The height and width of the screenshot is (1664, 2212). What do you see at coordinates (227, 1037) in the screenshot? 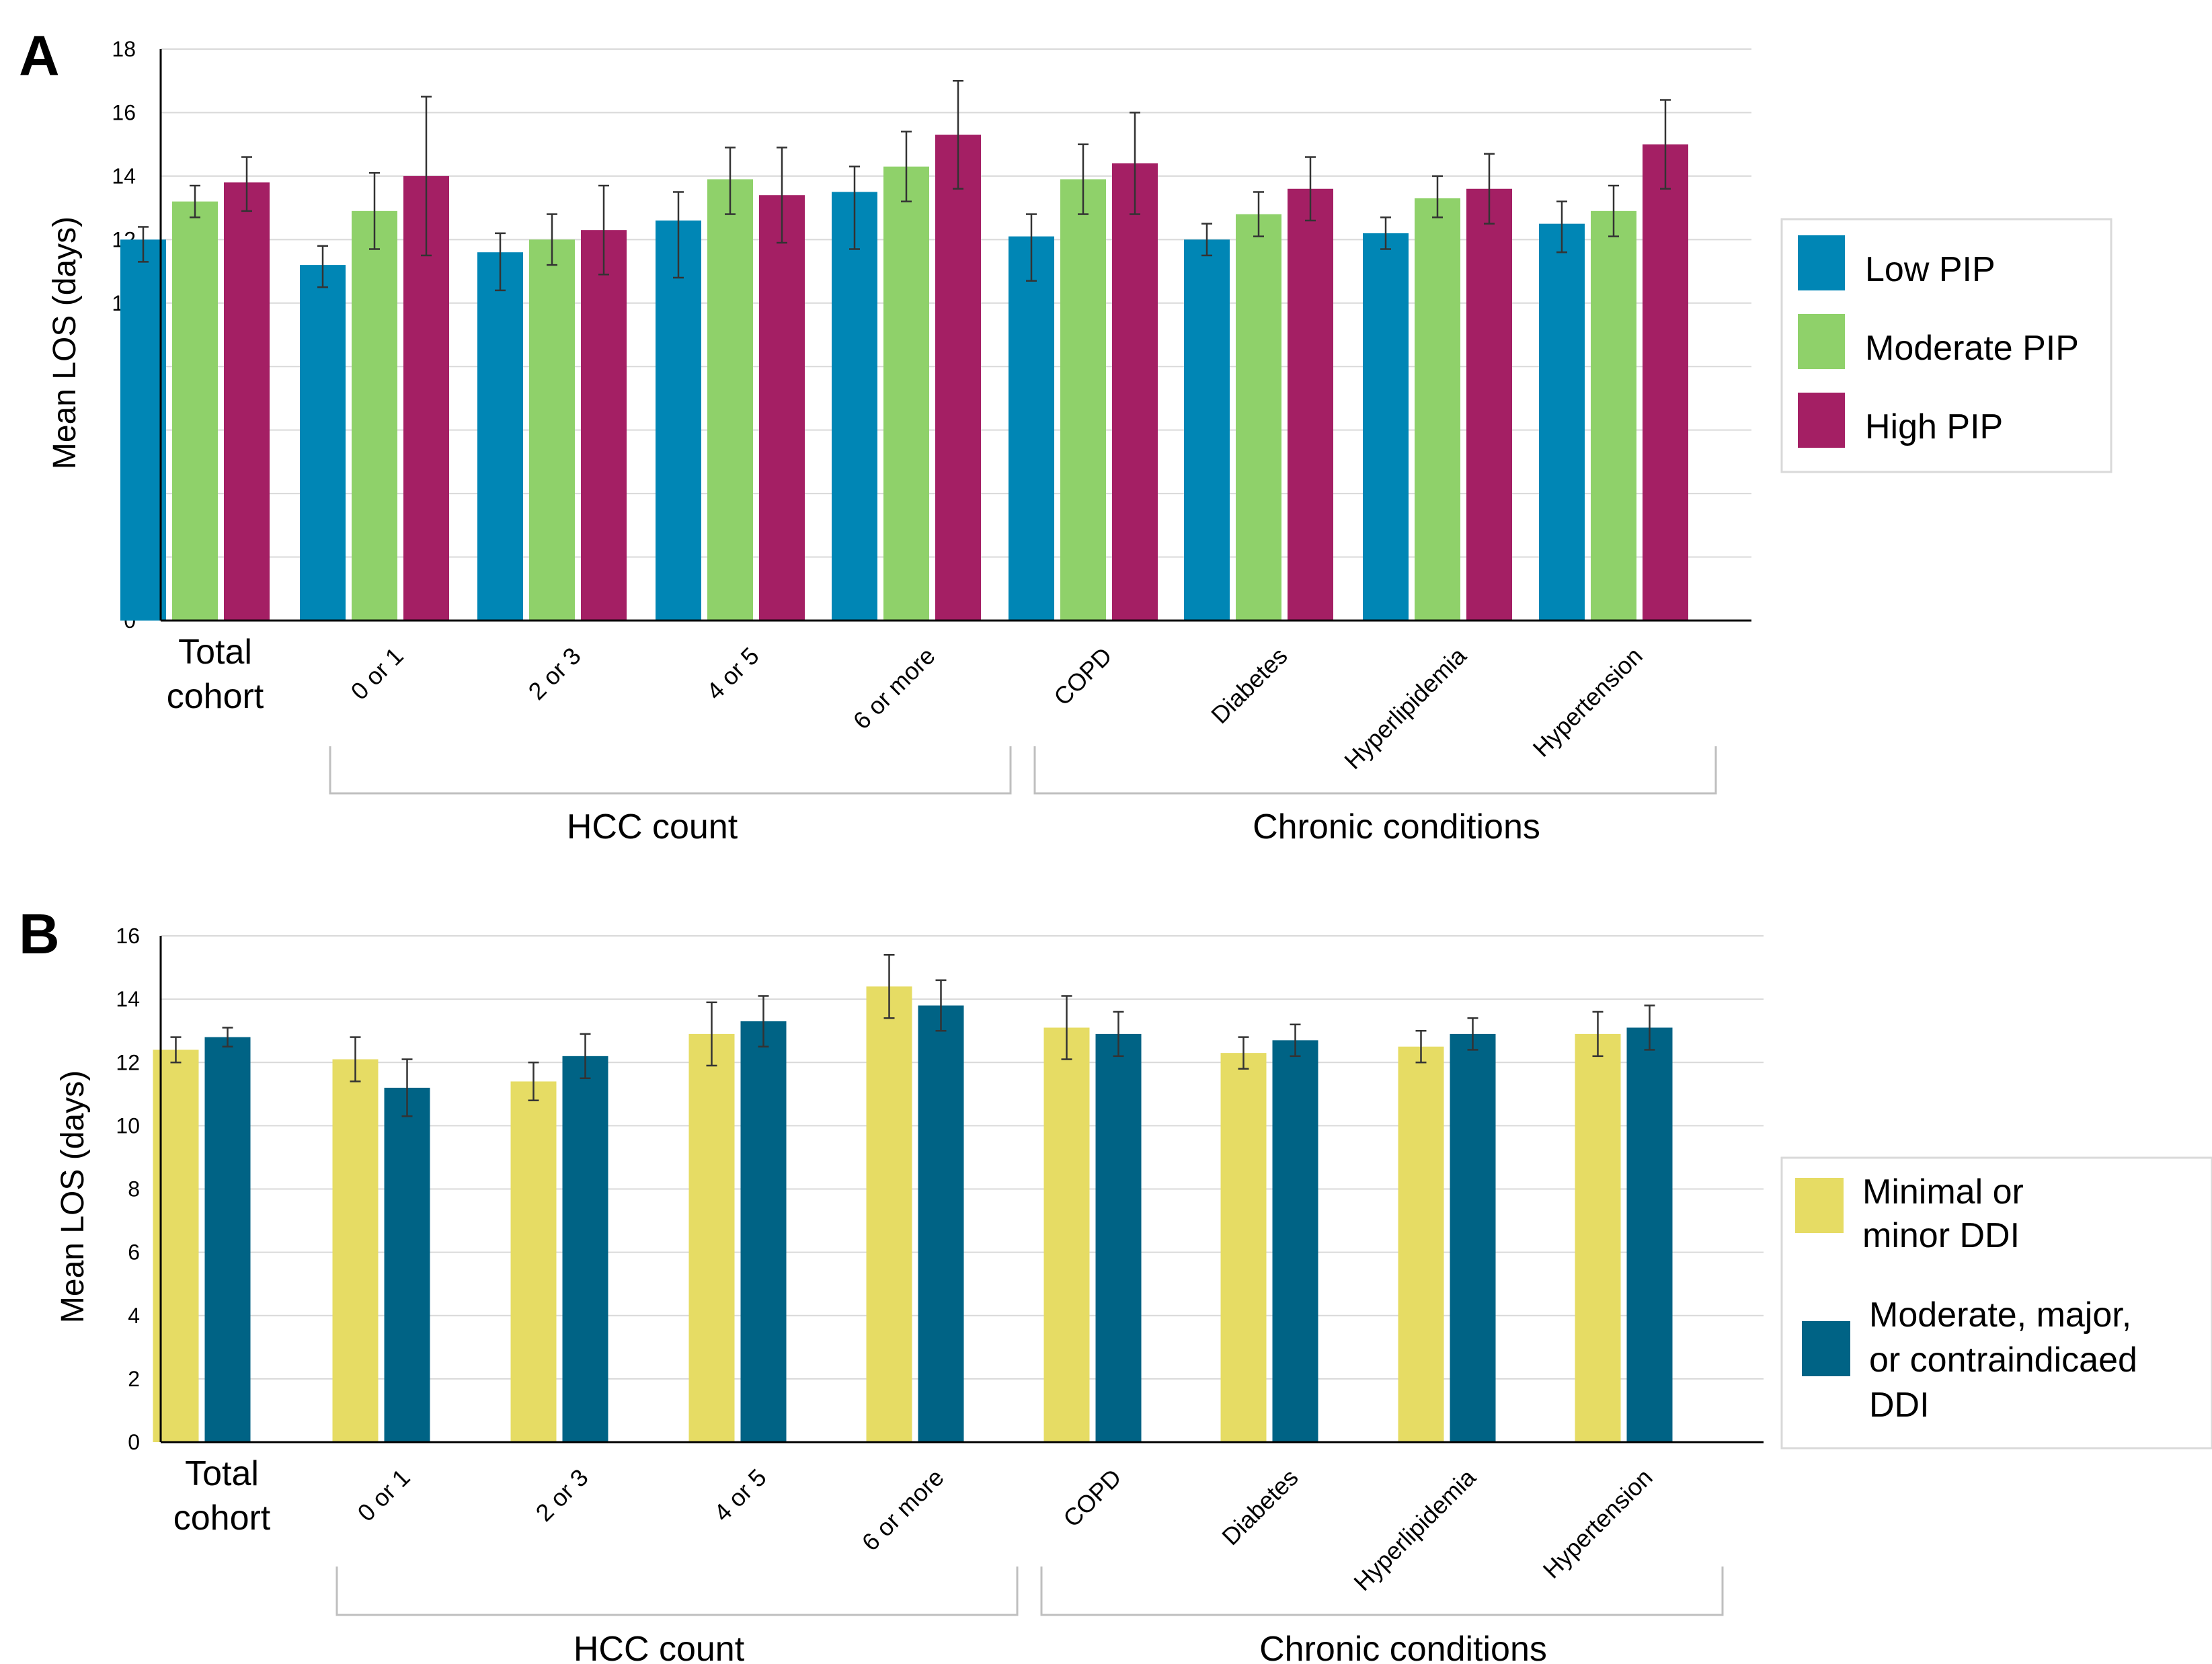
I see `error-bar-moderate-major-or-contraindicaed-ddi-total-cohort` at bounding box center [227, 1037].